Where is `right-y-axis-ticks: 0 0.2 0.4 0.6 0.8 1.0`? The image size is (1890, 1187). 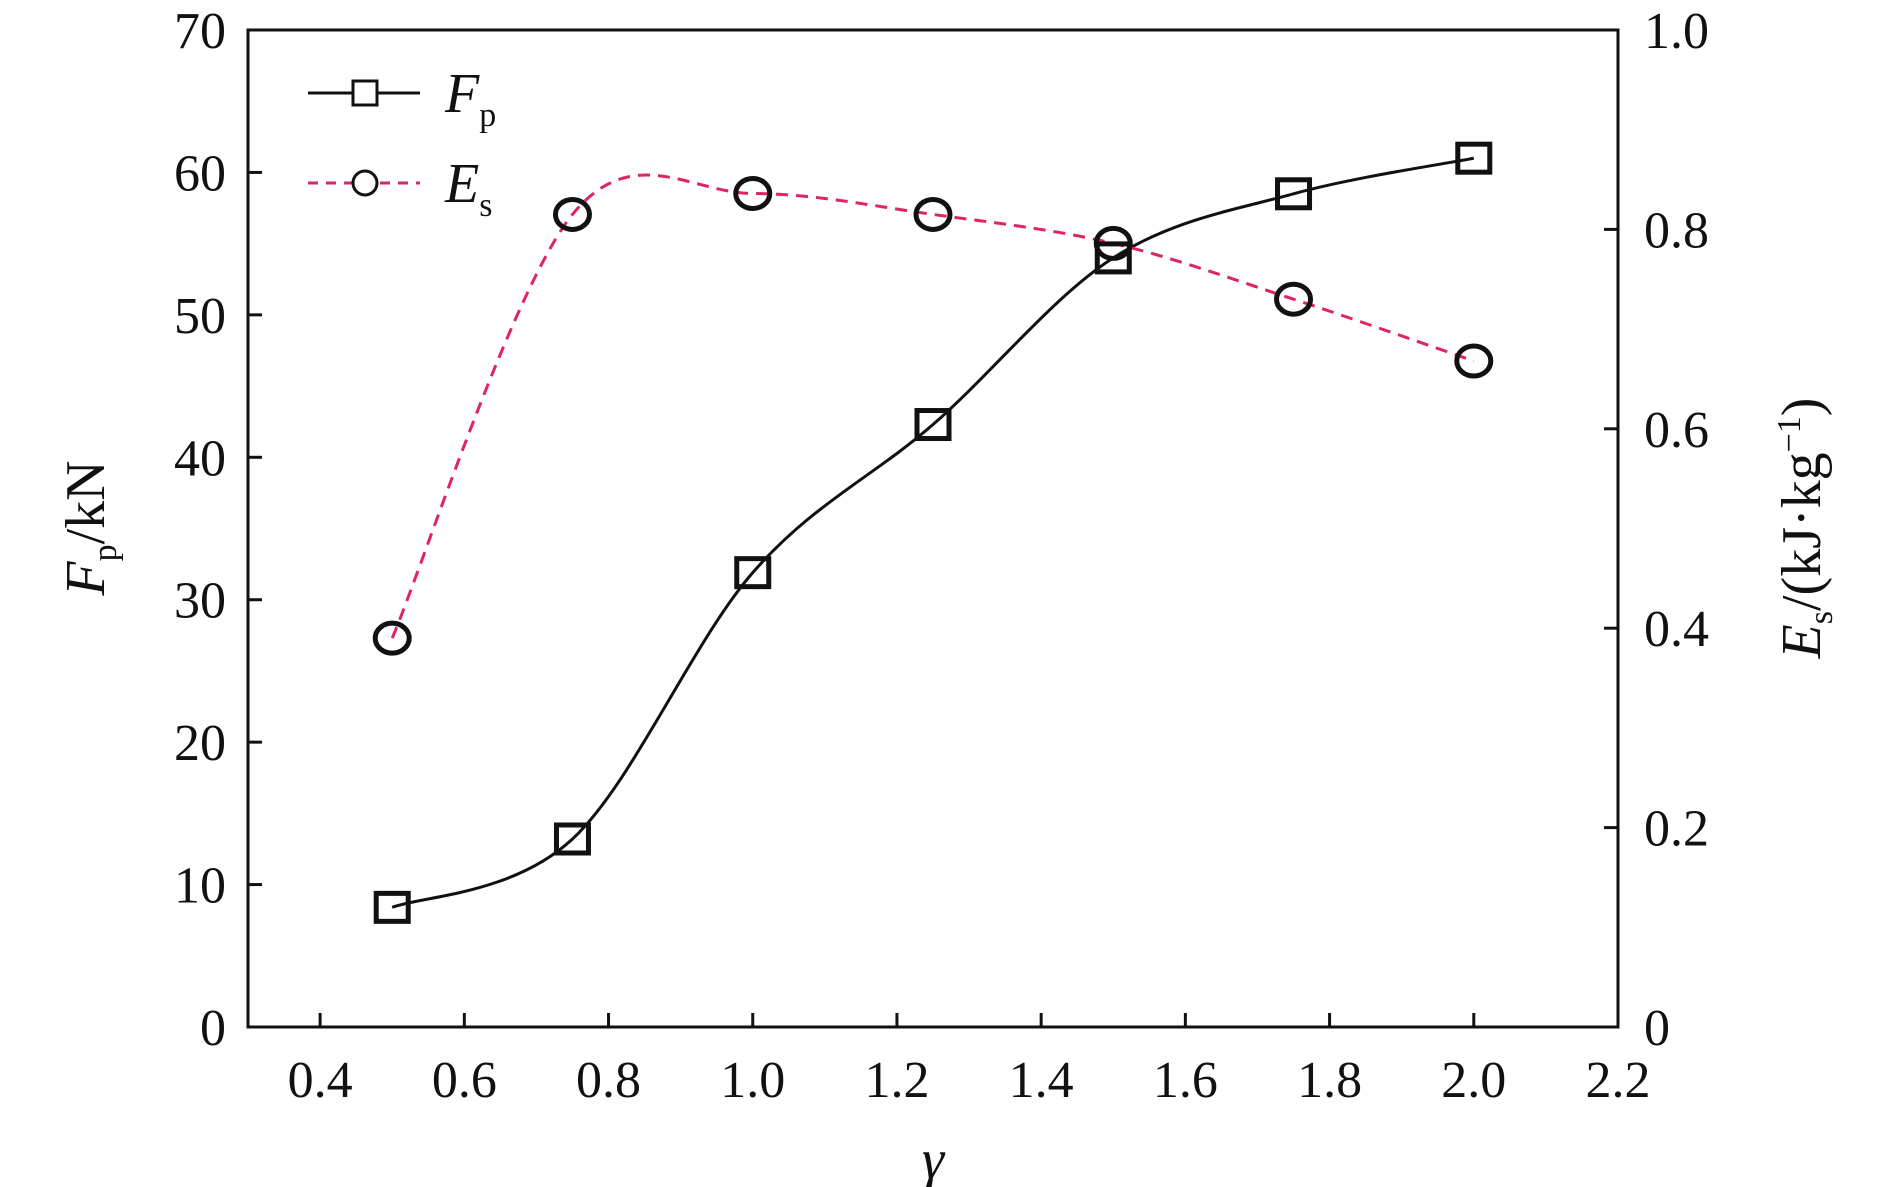 right-y-axis-ticks: 0 0.2 0.4 0.6 0.8 1.0 is located at coordinates (1656, 530).